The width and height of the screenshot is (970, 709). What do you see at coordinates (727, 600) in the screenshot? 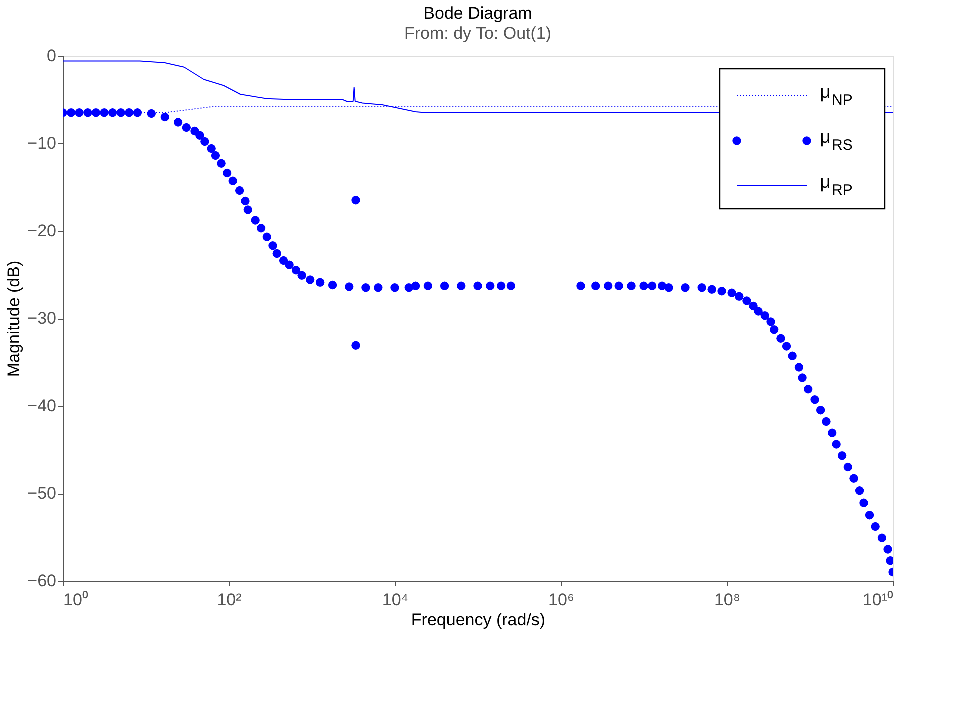
I see `x-tick-label: 10⁸` at bounding box center [727, 600].